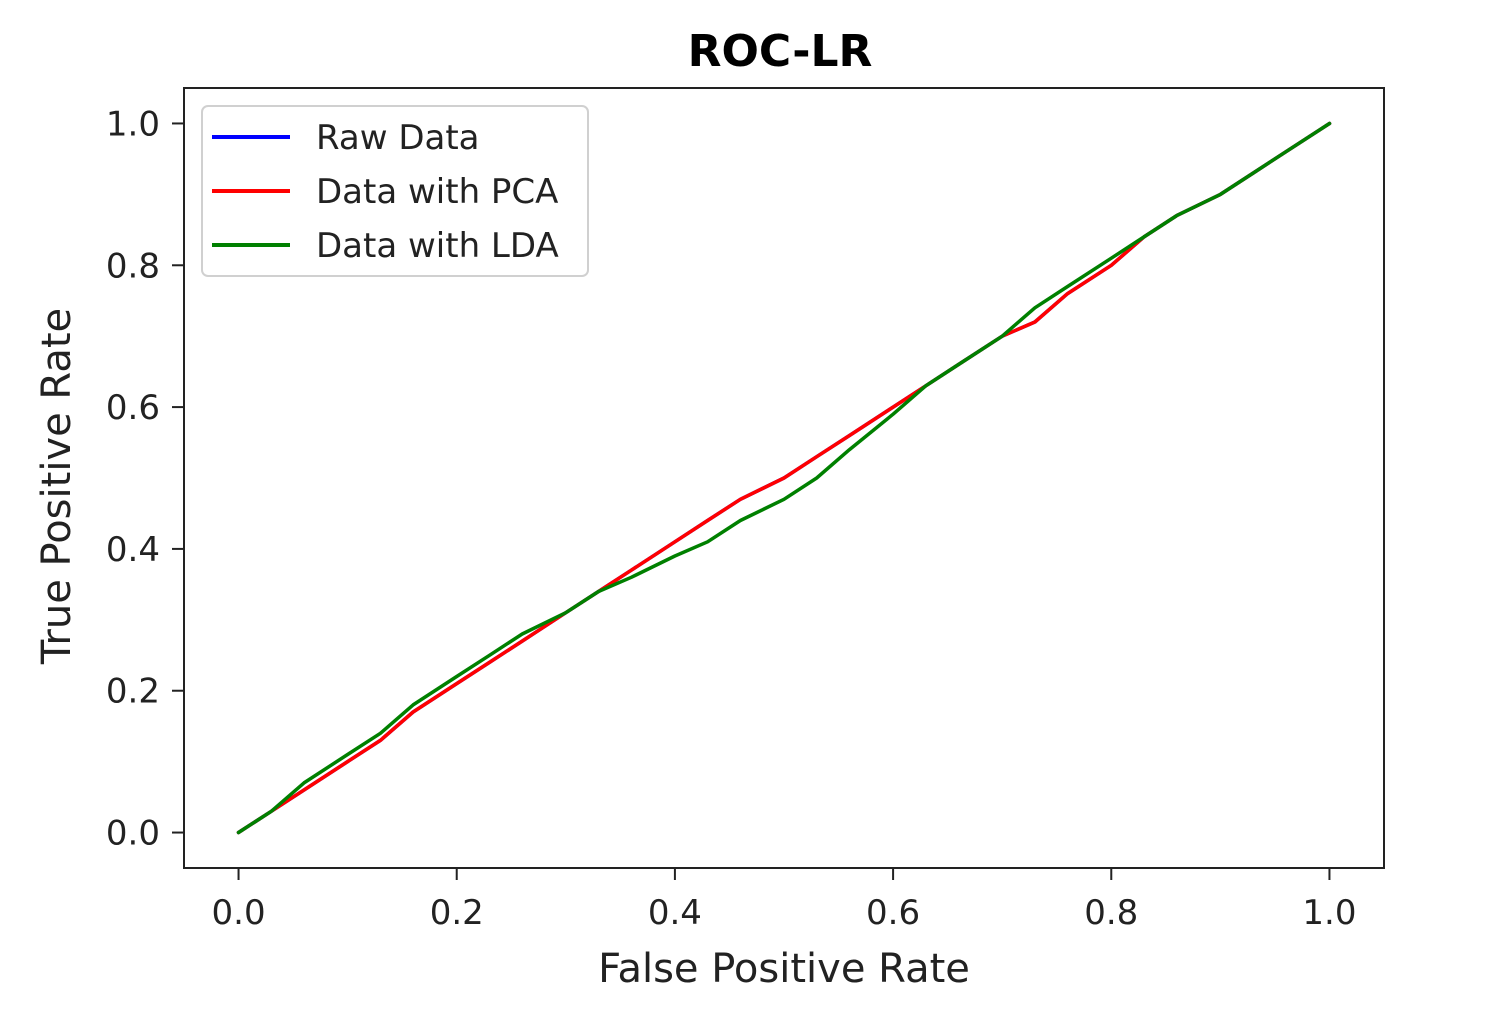  I want to click on x-tick-label: 0.6, so click(893, 913).